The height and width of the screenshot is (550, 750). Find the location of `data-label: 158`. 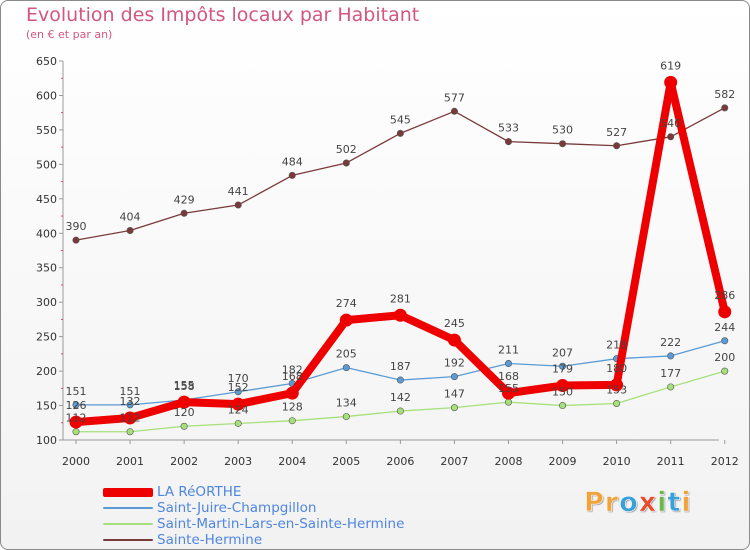

data-label: 158 is located at coordinates (184, 386).